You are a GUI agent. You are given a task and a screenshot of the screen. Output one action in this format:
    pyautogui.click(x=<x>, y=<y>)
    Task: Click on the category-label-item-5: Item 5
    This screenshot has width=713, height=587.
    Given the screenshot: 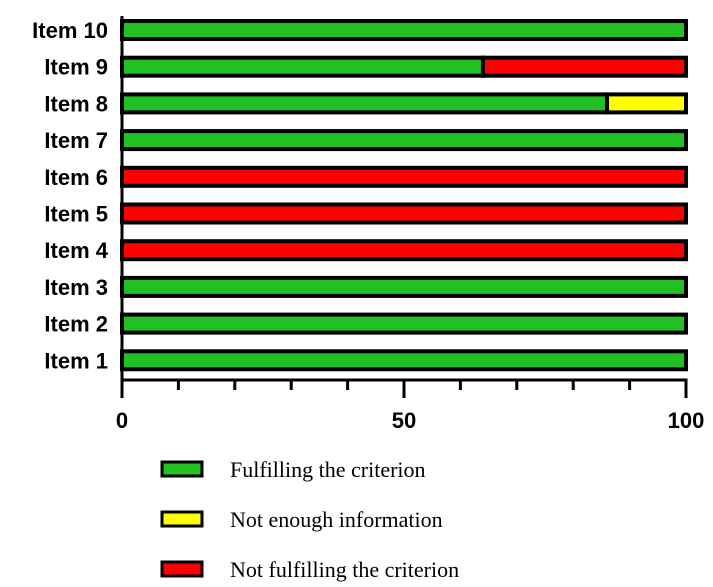 What is the action you would take?
    pyautogui.click(x=76, y=214)
    